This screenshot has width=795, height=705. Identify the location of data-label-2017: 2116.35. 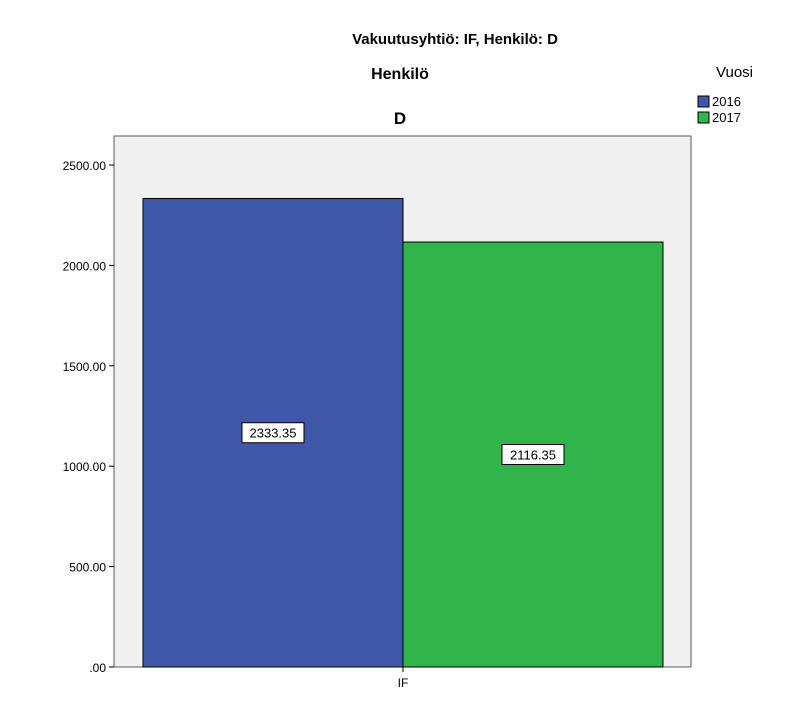
(533, 455).